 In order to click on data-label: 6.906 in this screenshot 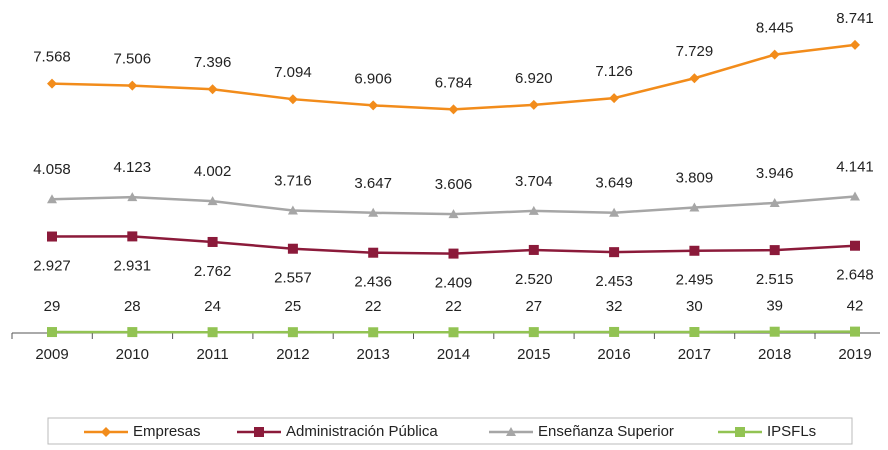, I will do `click(373, 78)`.